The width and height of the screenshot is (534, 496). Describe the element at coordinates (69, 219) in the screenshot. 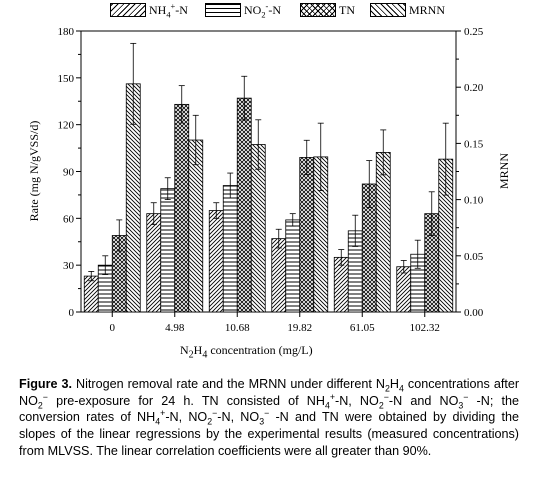

I see `y-tick-label: 60` at that location.